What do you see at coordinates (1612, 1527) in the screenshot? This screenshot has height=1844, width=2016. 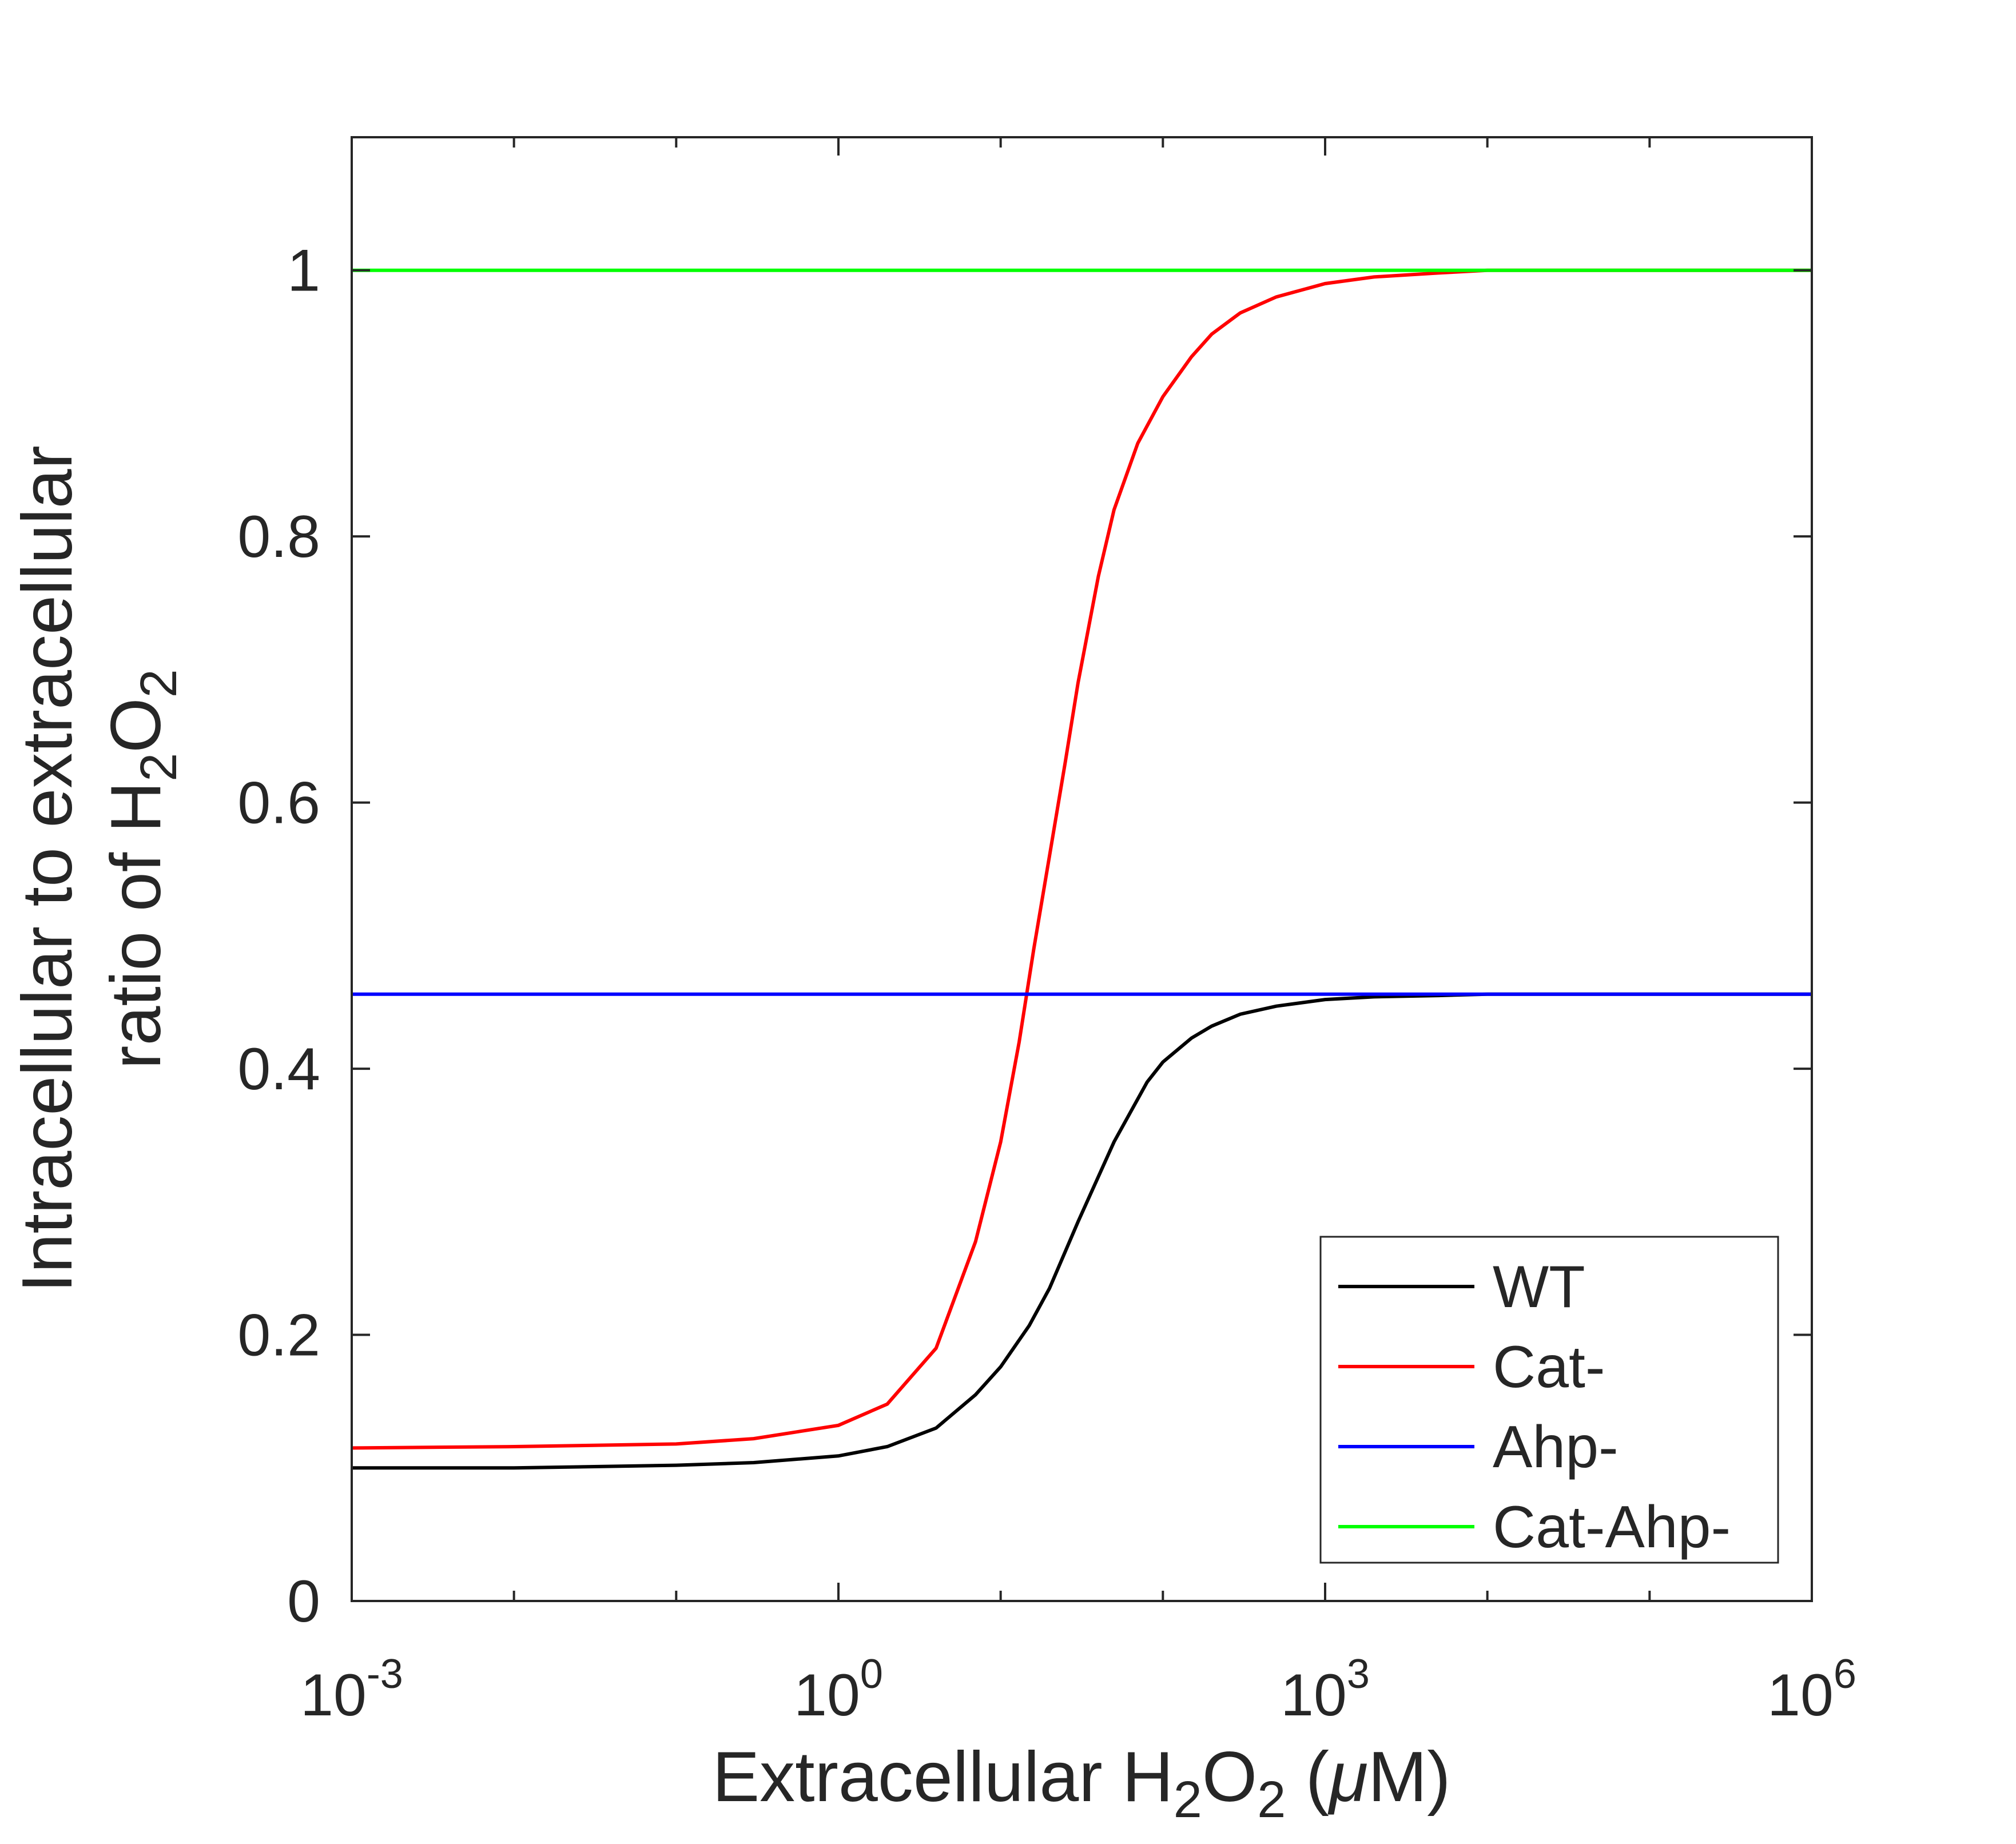 I see `legend-label: Cat-Ahp-` at bounding box center [1612, 1527].